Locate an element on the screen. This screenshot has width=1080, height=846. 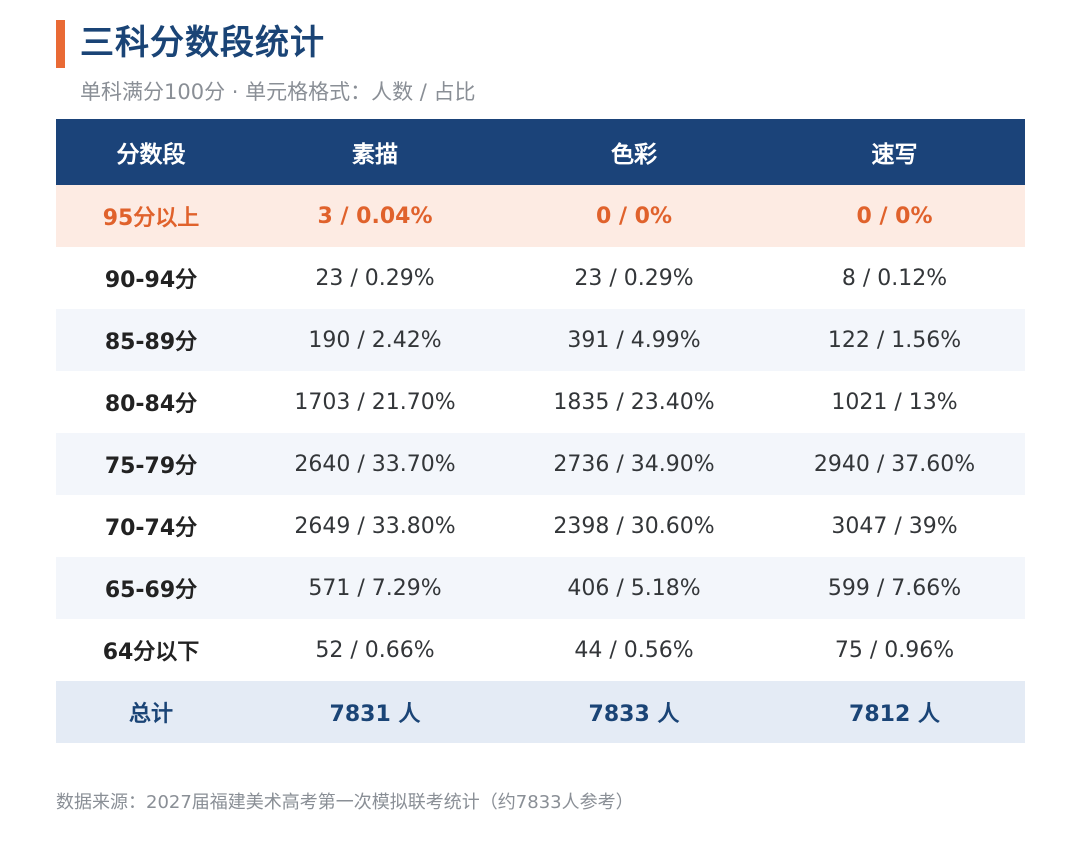
row-label: 75-79分 is located at coordinates (151, 466).